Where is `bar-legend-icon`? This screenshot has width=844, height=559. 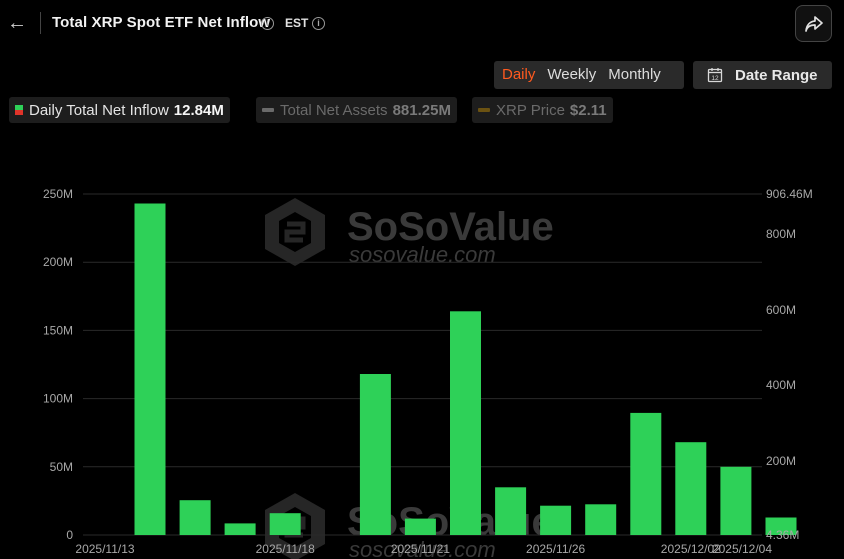
bar-legend-icon is located at coordinates (19, 110).